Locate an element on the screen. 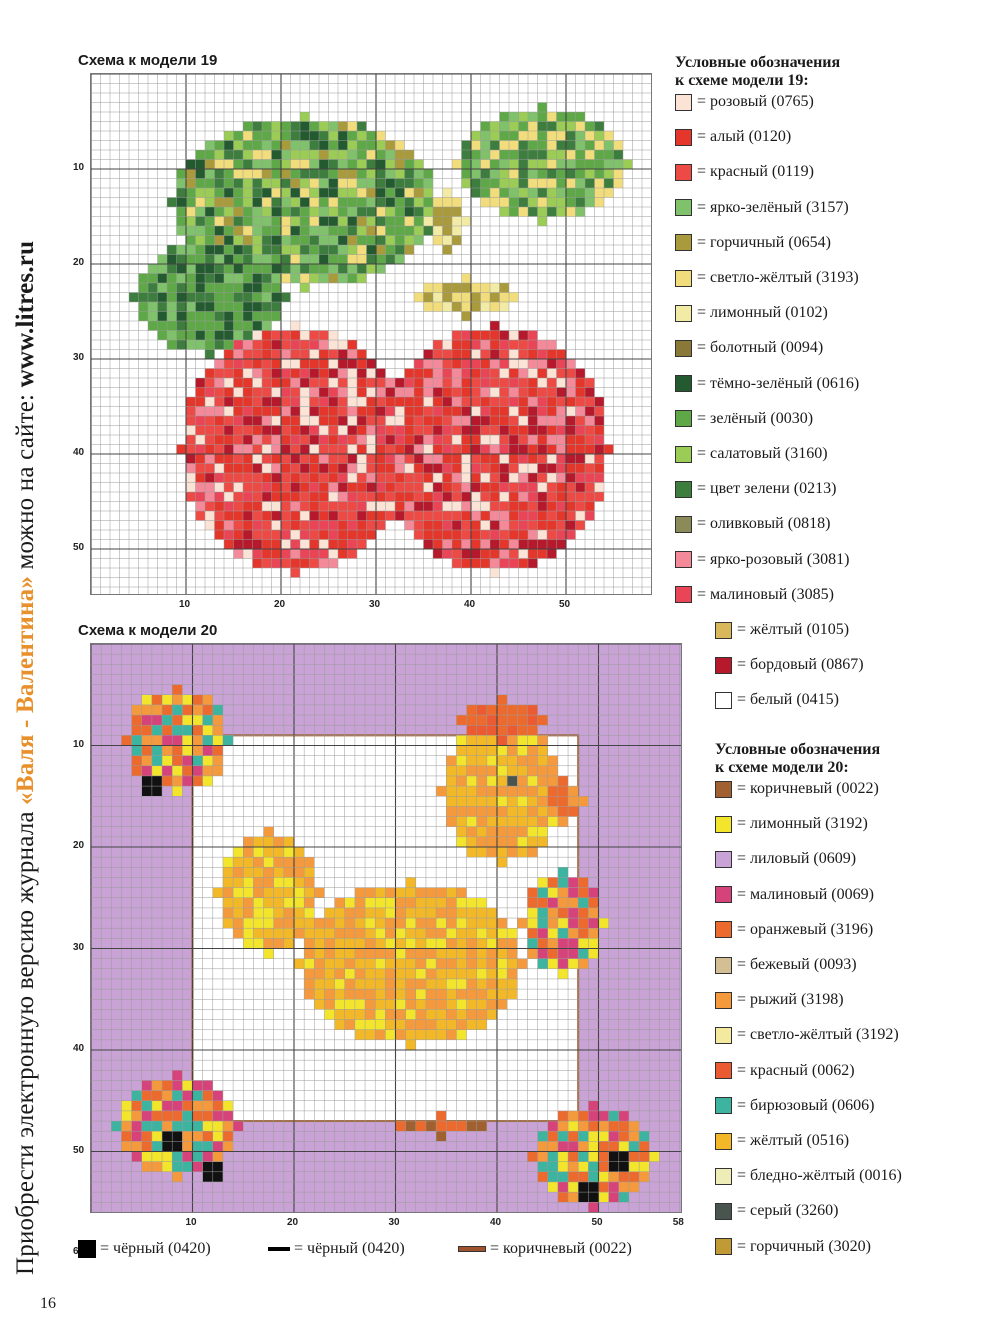 The width and height of the screenshot is (1000, 1333). magazine-name: «Валя - Валентина» is located at coordinates (25, 690).